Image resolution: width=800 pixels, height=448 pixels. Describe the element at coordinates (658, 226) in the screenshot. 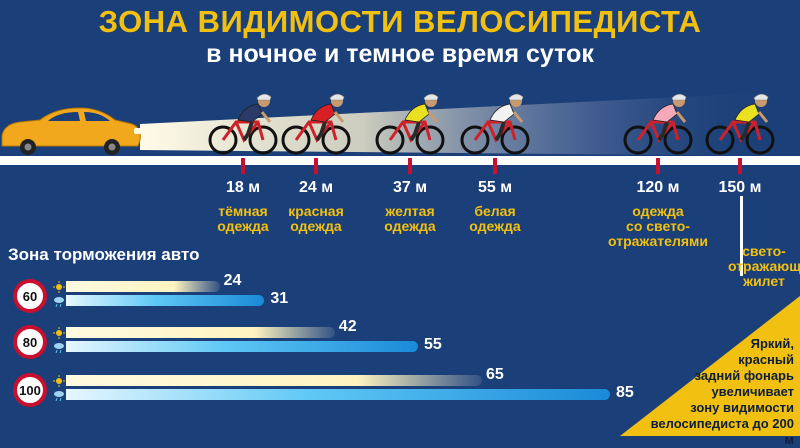

I see `clothing-label: одежда со свето- отражателями` at that location.